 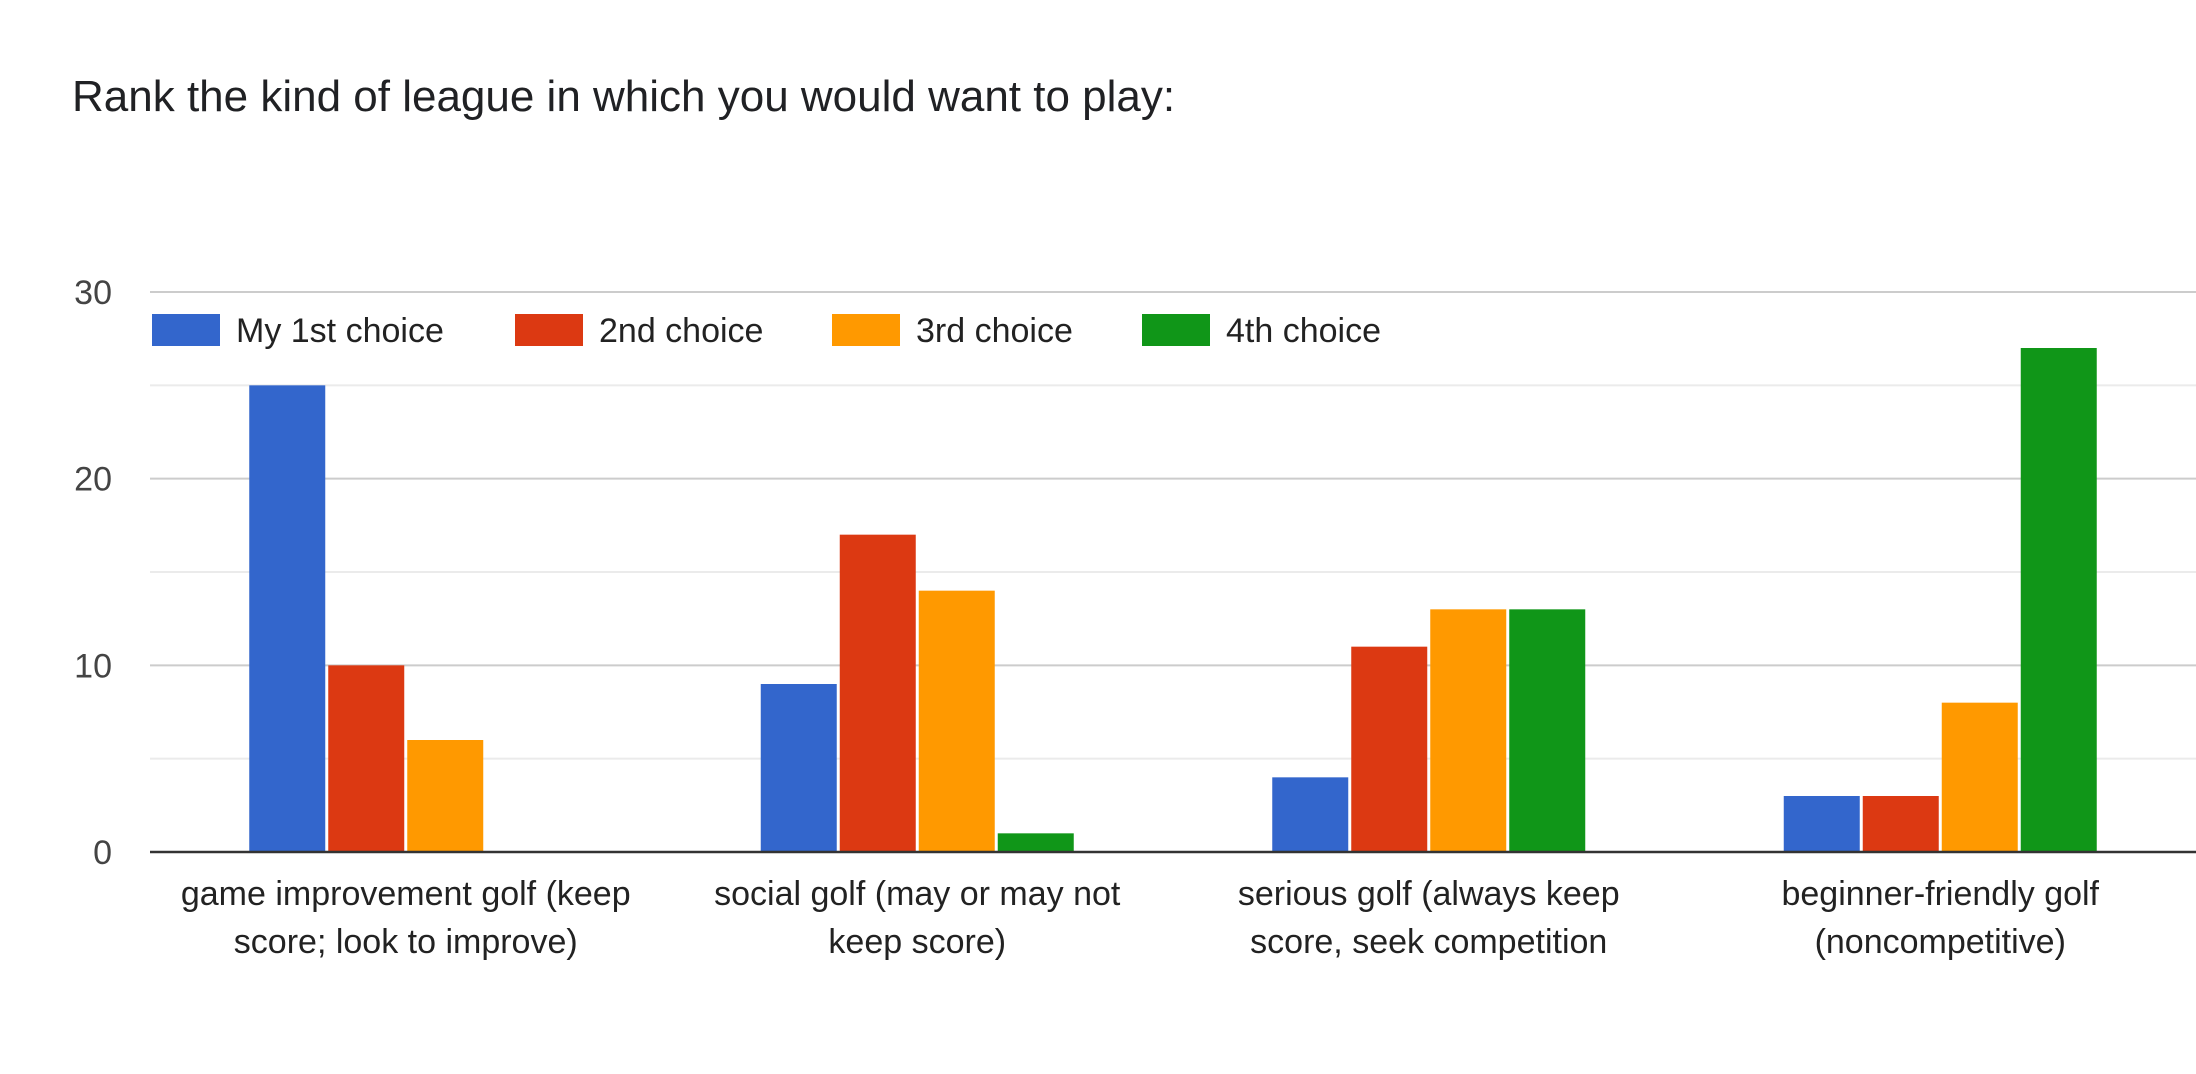 I want to click on x-tick-label: score, seek competition, so click(x=1428, y=942).